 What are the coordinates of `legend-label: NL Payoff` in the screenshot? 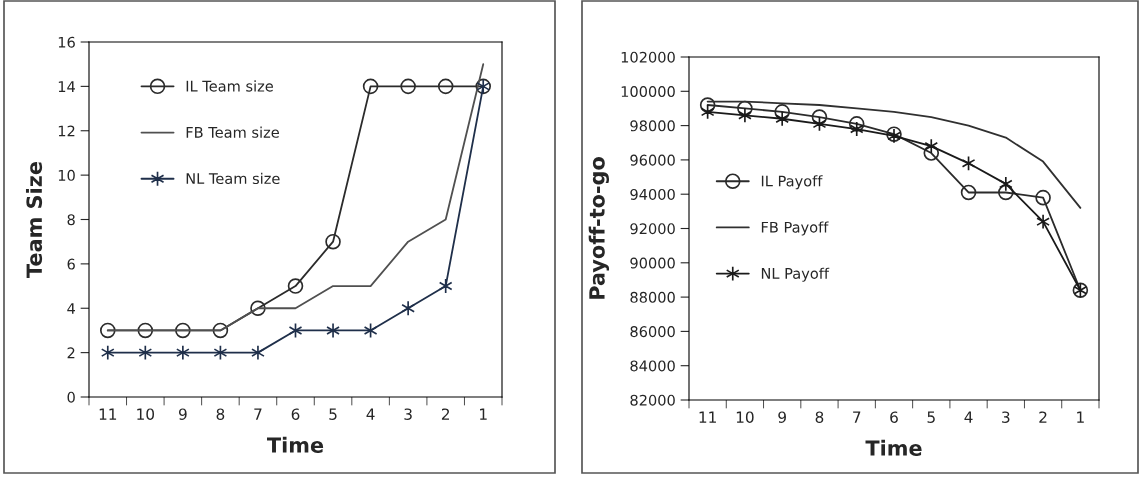 It's located at (795, 274).